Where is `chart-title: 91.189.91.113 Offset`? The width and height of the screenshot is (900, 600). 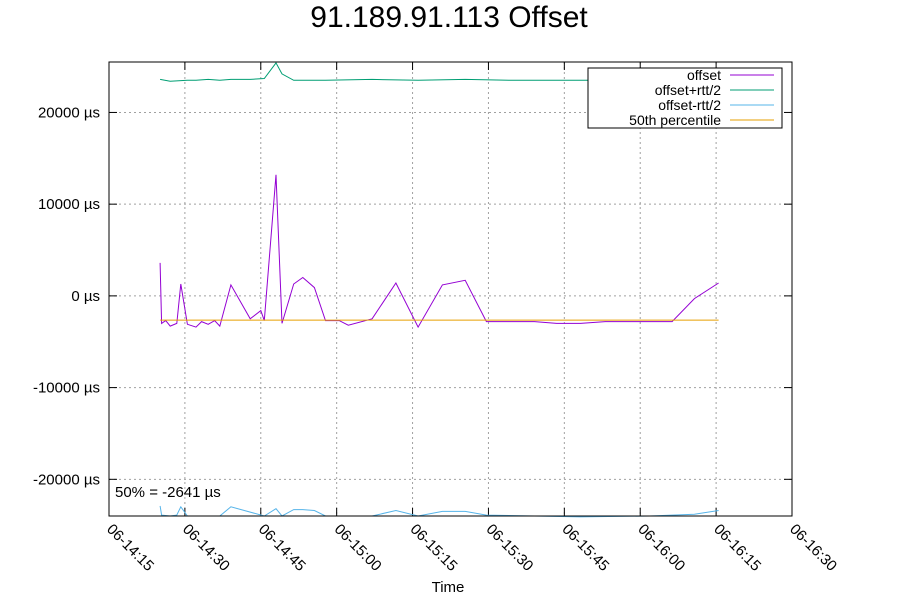
chart-title: 91.189.91.113 Offset is located at coordinates (449, 17).